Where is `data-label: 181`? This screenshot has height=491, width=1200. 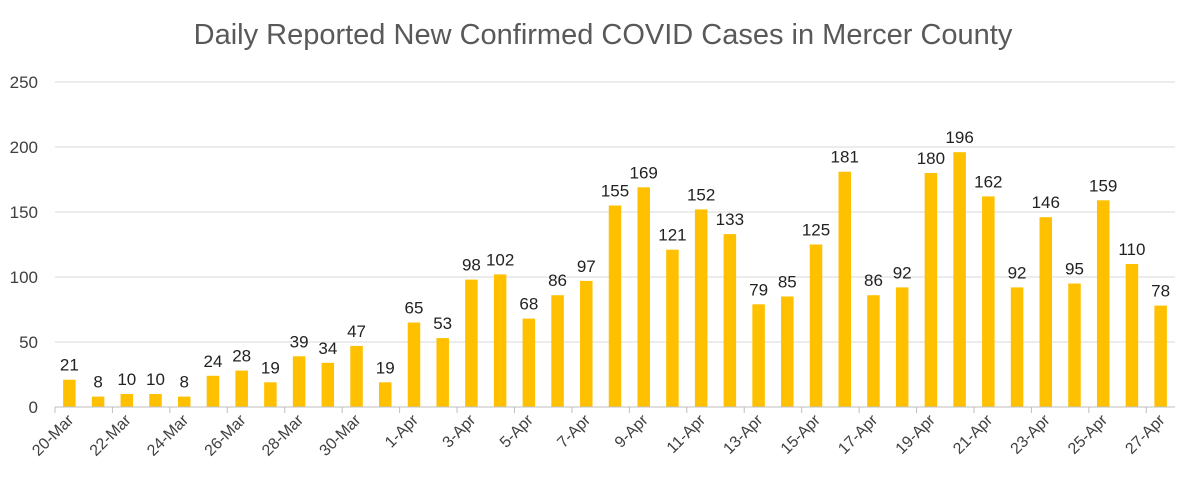
data-label: 181 is located at coordinates (845, 157).